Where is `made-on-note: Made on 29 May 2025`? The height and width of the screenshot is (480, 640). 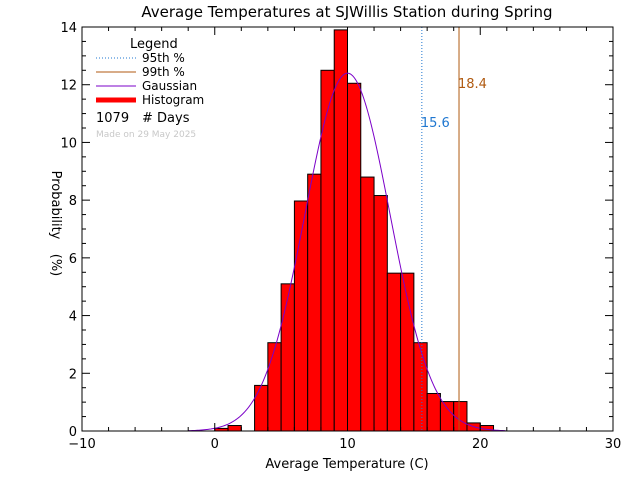 made-on-note: Made on 29 May 2025 is located at coordinates (146, 135).